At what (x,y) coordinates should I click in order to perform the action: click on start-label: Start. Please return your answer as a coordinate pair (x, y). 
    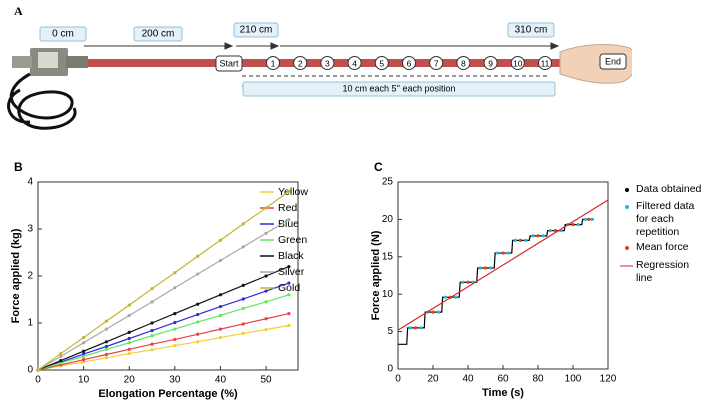
    Looking at the image, I should click on (229, 63).